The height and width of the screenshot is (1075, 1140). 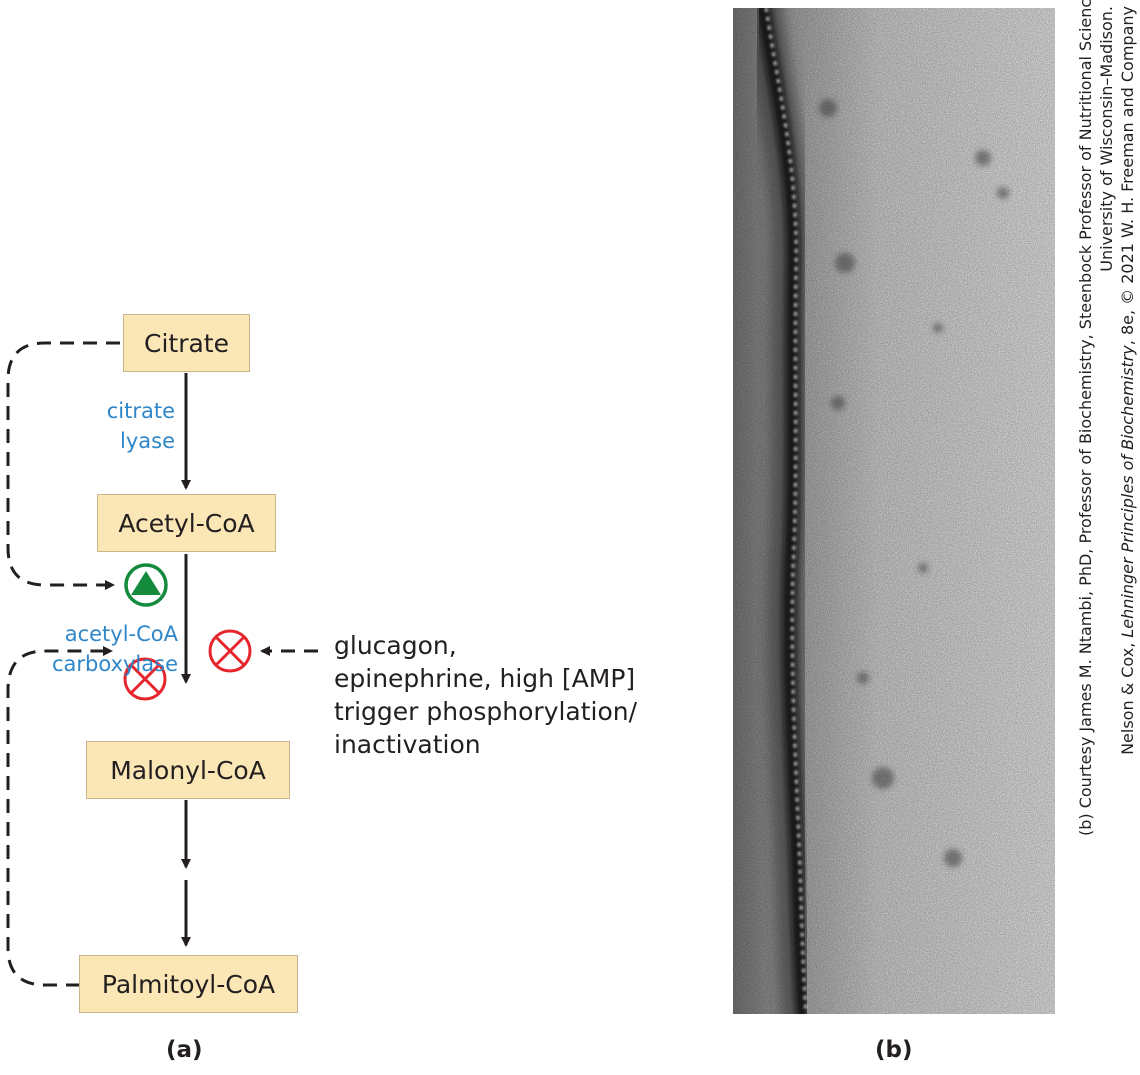 I want to click on node-citrate-label: Citrate, so click(x=186, y=343).